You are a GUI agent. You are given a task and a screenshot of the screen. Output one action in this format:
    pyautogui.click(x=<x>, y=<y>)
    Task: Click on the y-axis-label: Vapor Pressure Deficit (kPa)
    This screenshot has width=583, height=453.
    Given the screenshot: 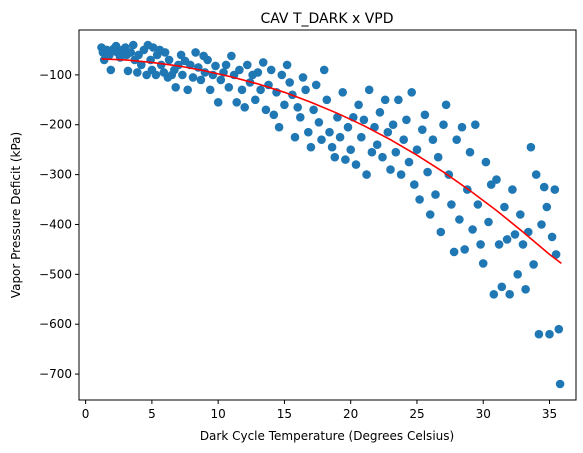 What is the action you would take?
    pyautogui.click(x=16, y=215)
    